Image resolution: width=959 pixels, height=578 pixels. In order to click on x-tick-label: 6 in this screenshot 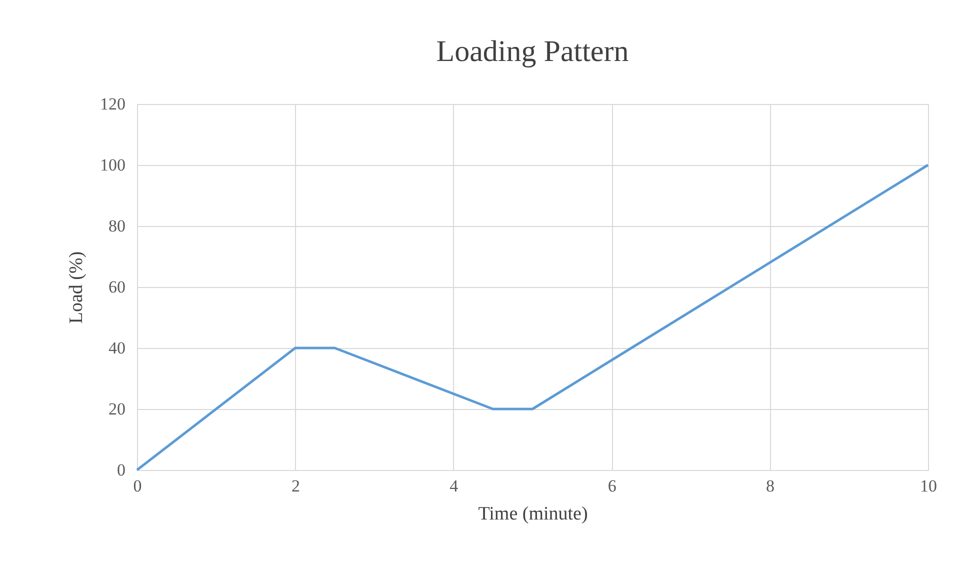, I will do `click(612, 486)`.